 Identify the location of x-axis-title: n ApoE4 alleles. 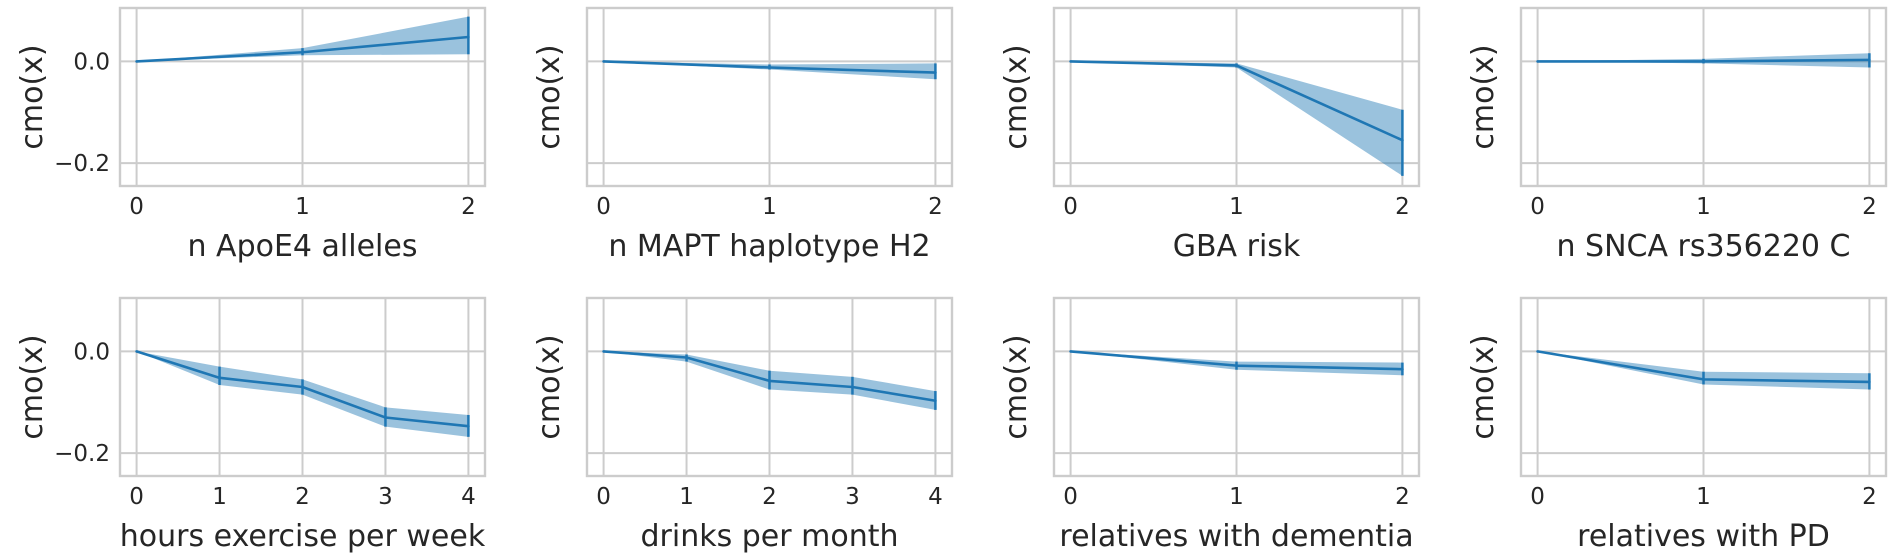
(303, 246).